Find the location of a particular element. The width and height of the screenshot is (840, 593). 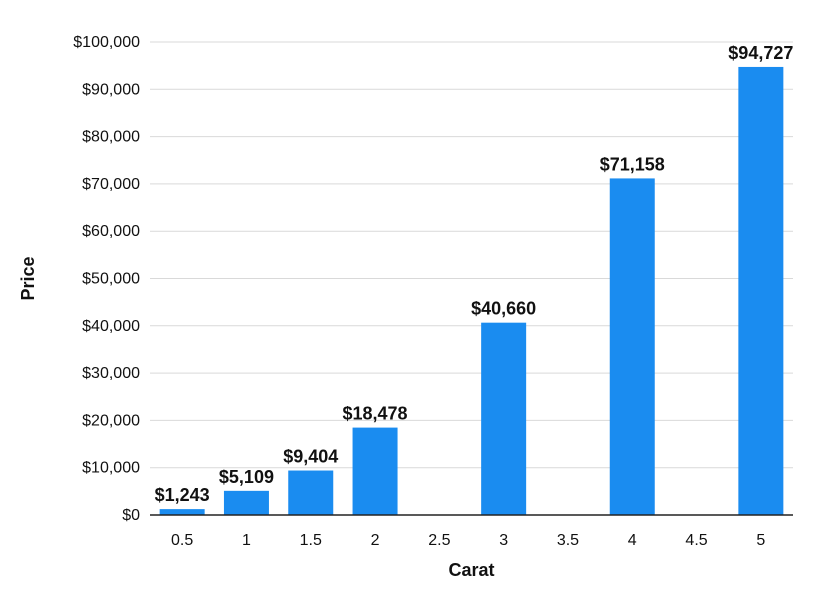

x-tick-label: 1.5 is located at coordinates (311, 540).